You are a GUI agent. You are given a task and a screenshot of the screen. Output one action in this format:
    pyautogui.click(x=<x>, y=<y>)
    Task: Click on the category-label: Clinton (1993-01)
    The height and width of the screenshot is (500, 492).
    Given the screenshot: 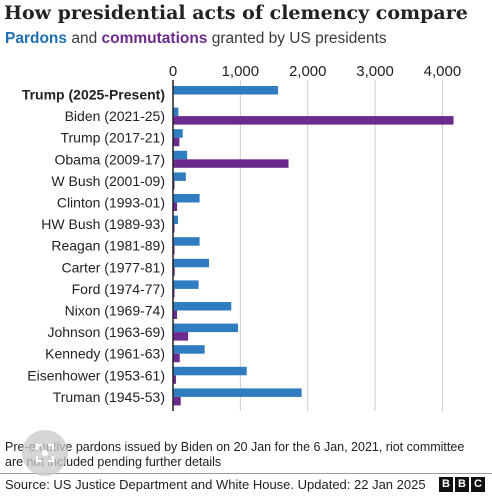 What is the action you would take?
    pyautogui.click(x=111, y=203)
    